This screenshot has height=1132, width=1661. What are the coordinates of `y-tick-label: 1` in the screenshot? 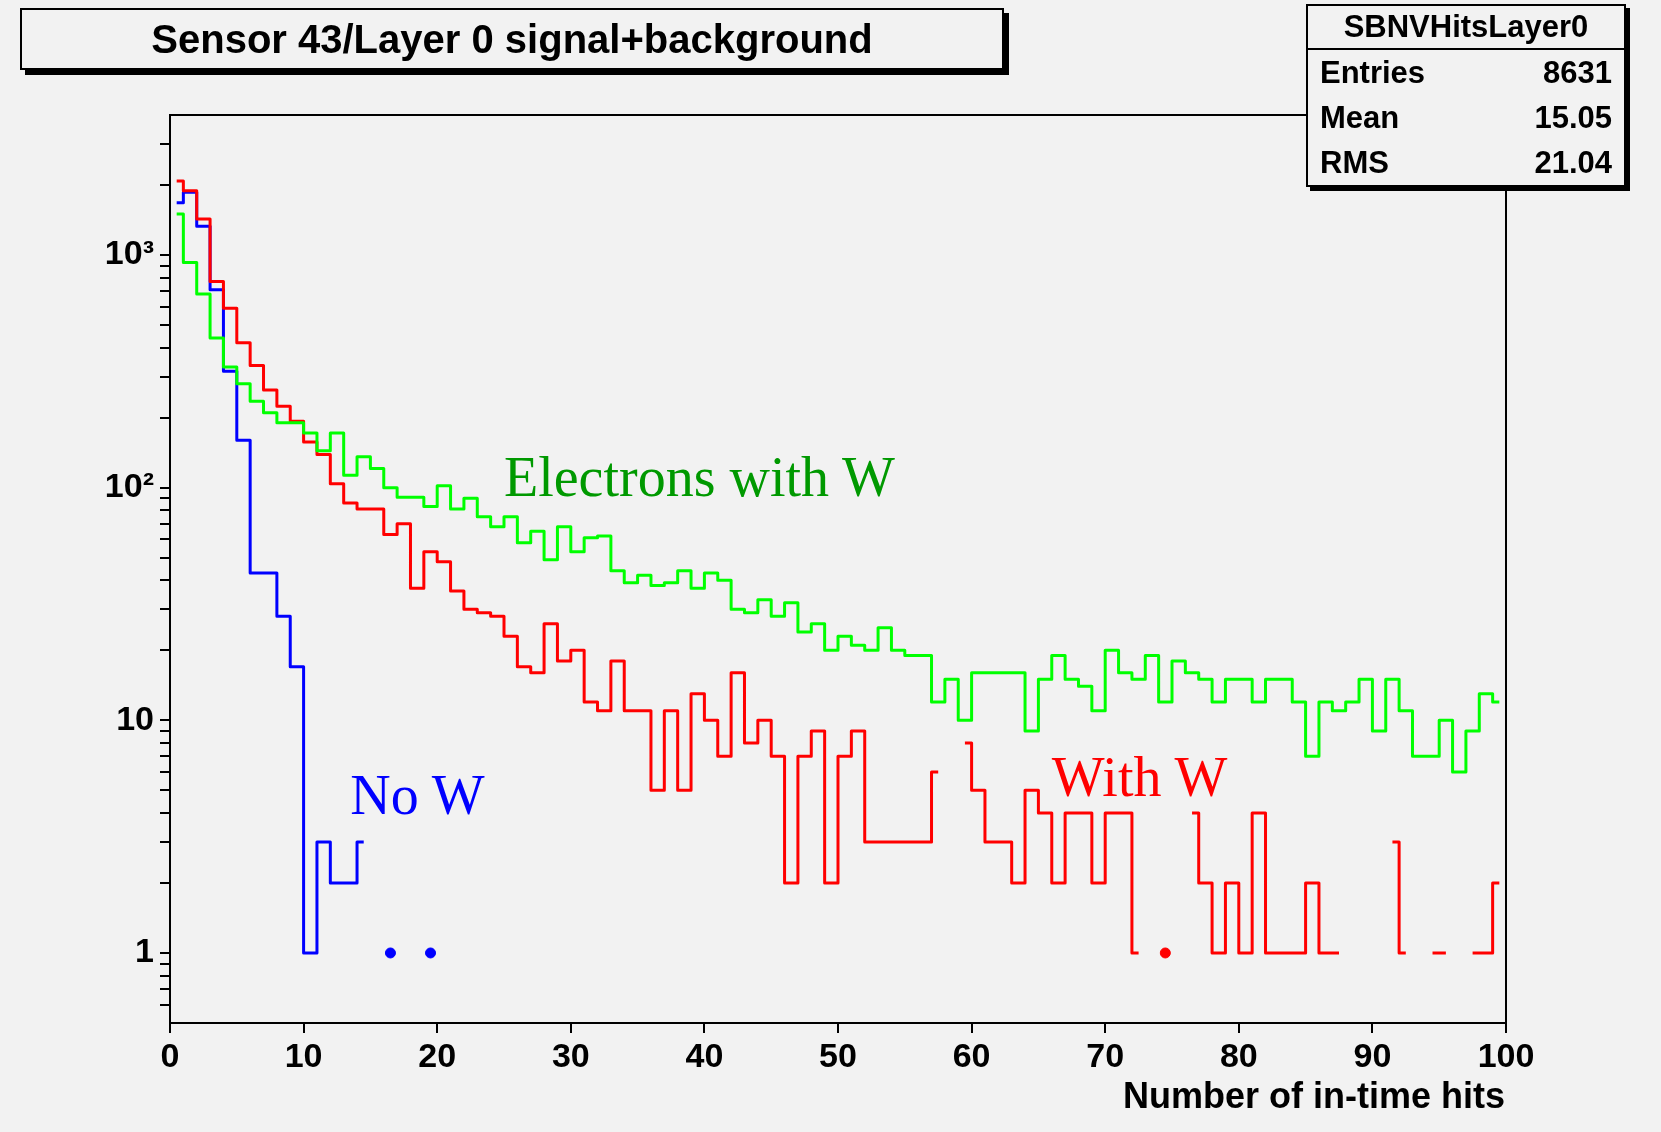 It's located at (144, 950).